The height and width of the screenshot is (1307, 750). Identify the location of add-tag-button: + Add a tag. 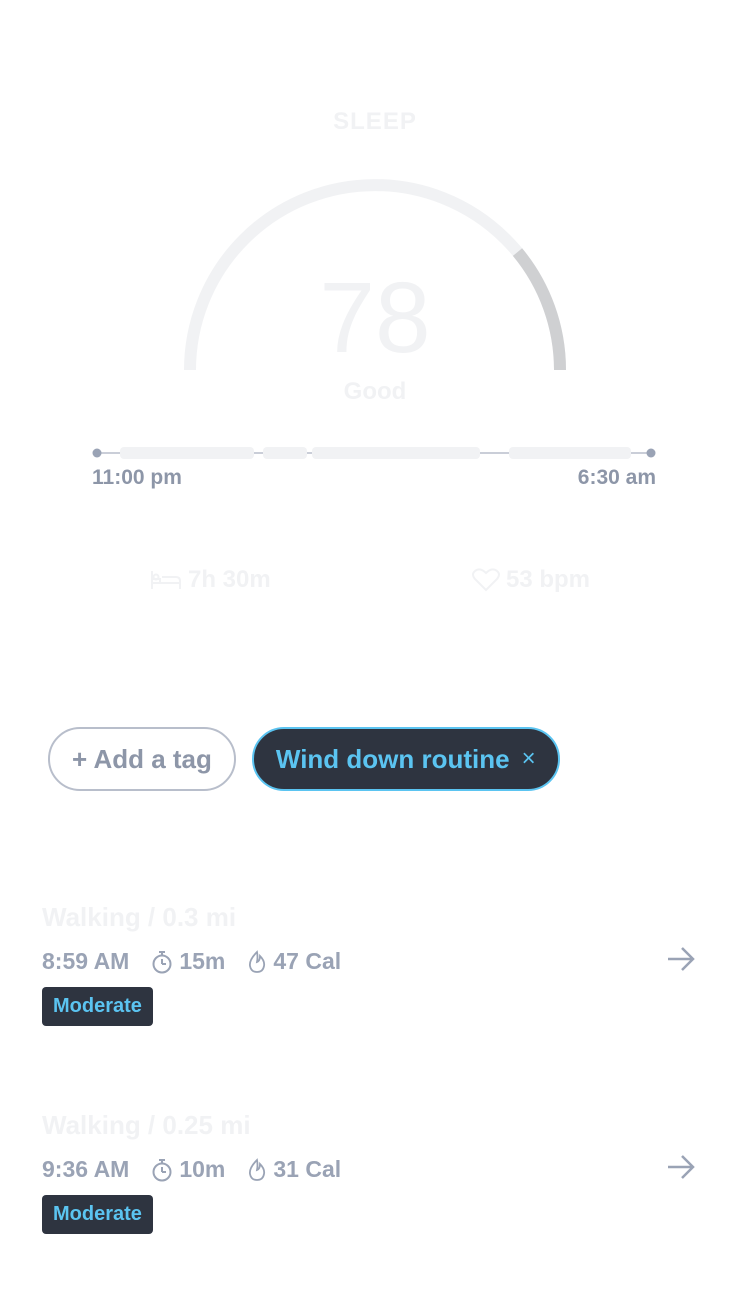
(142, 759).